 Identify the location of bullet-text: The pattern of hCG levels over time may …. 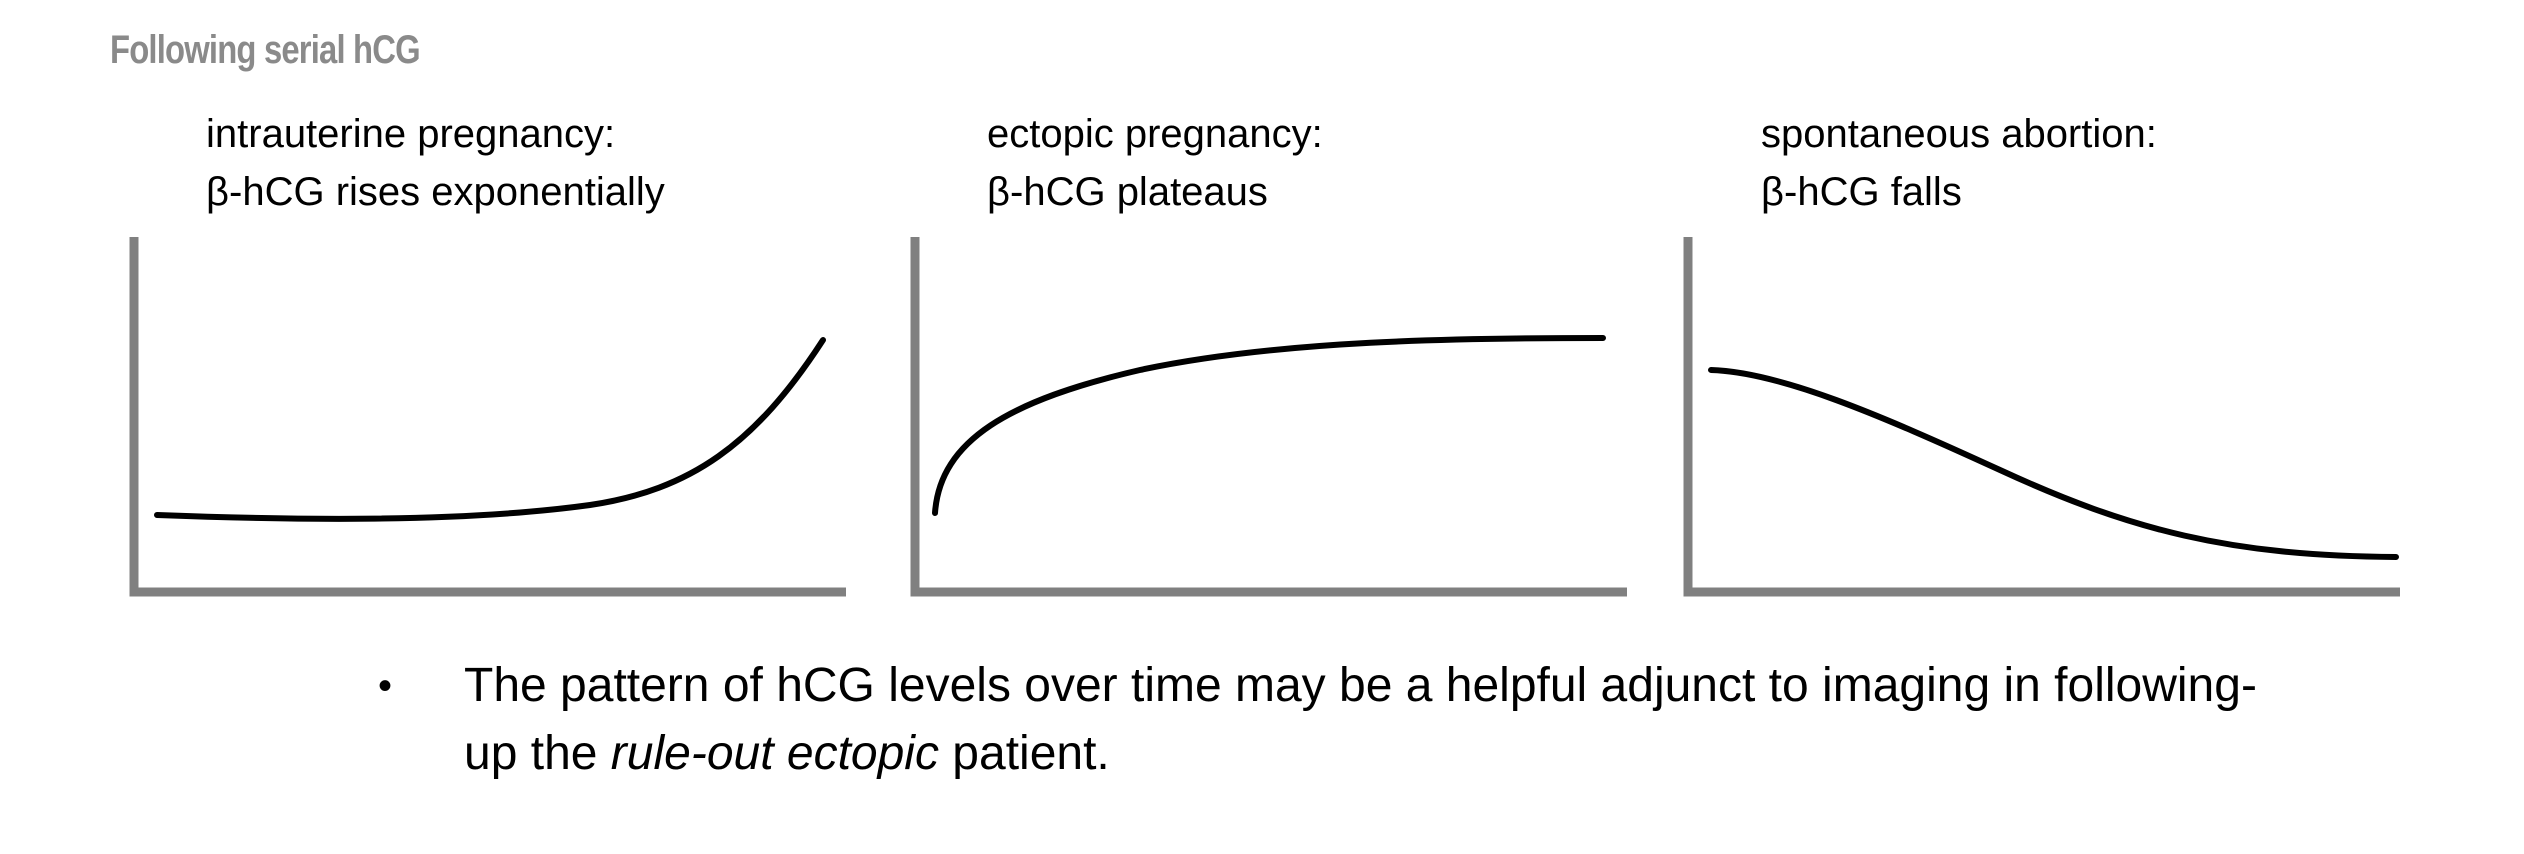
(1444, 720).